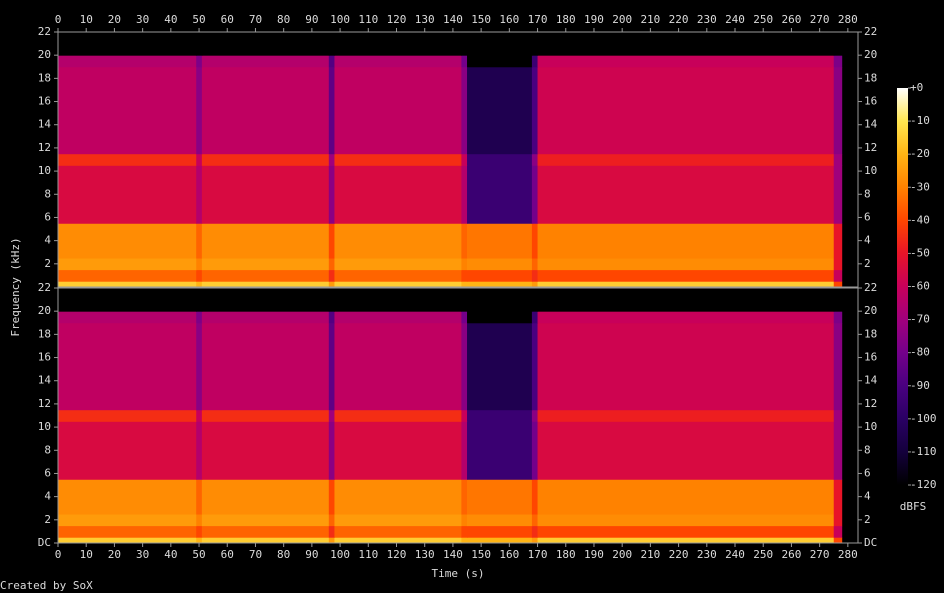 This screenshot has width=944, height=593. I want to click on colorbar-tick-label: -80, so click(920, 352).